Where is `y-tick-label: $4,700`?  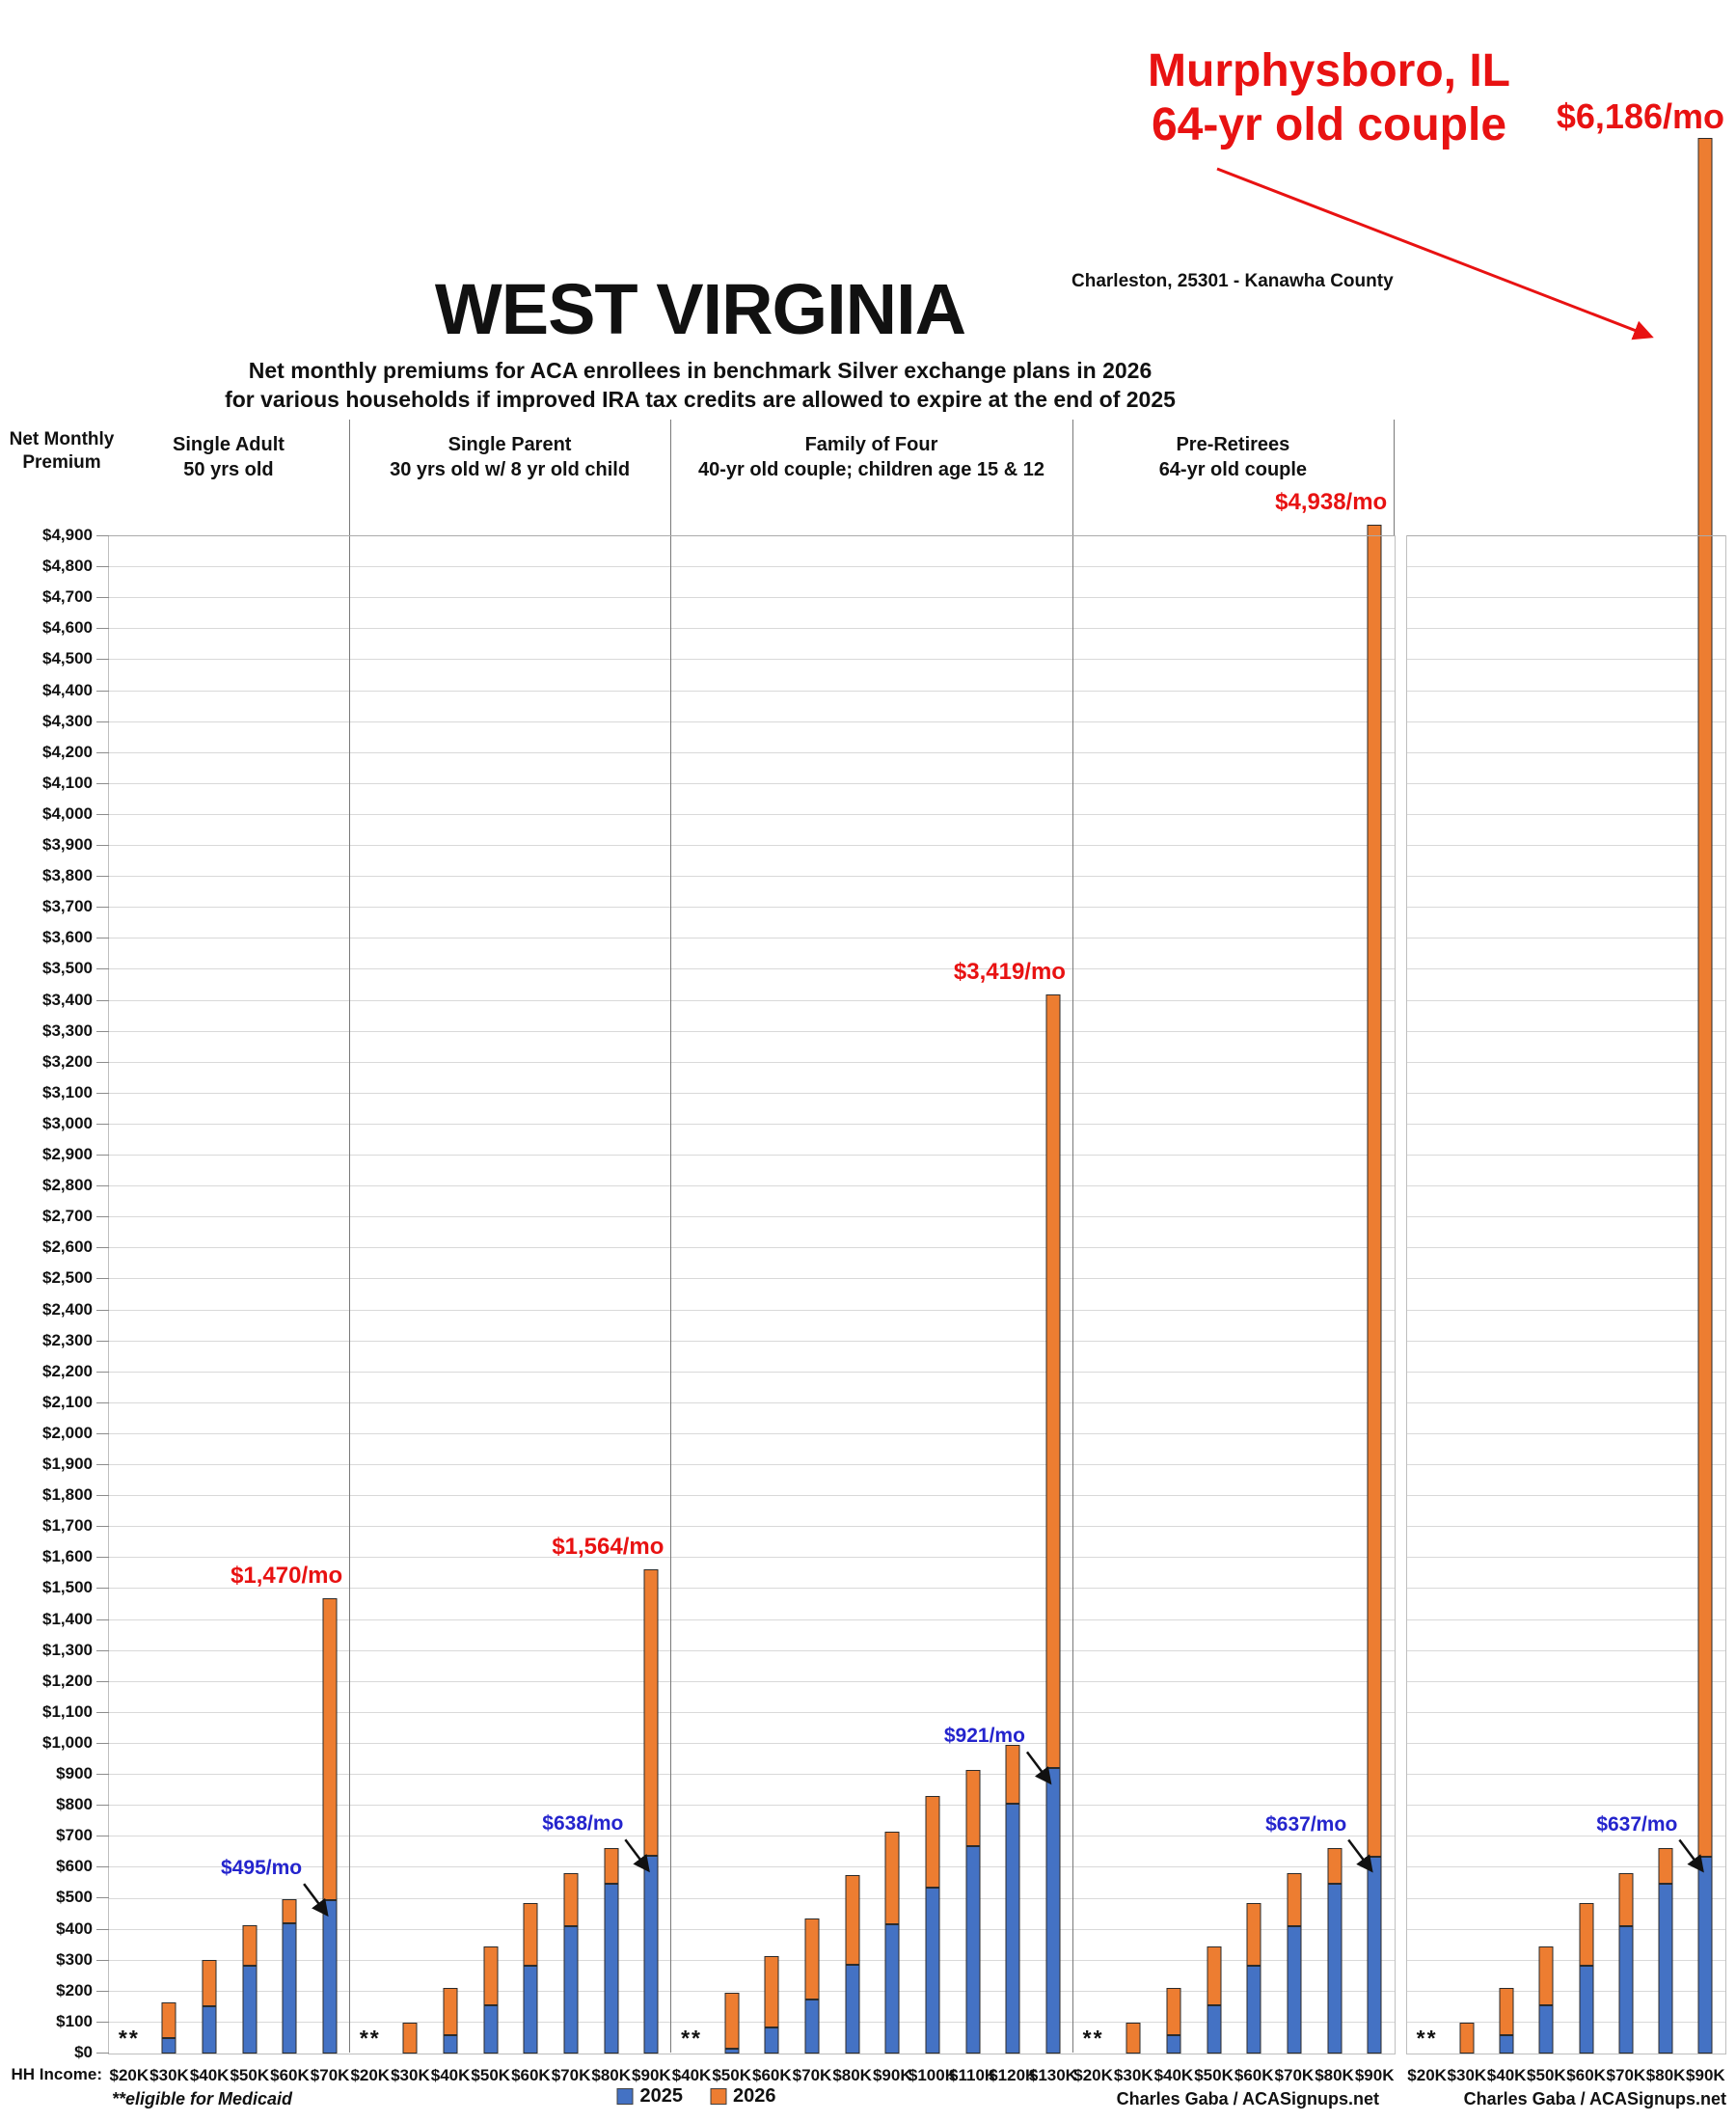 y-tick-label: $4,700 is located at coordinates (67, 597).